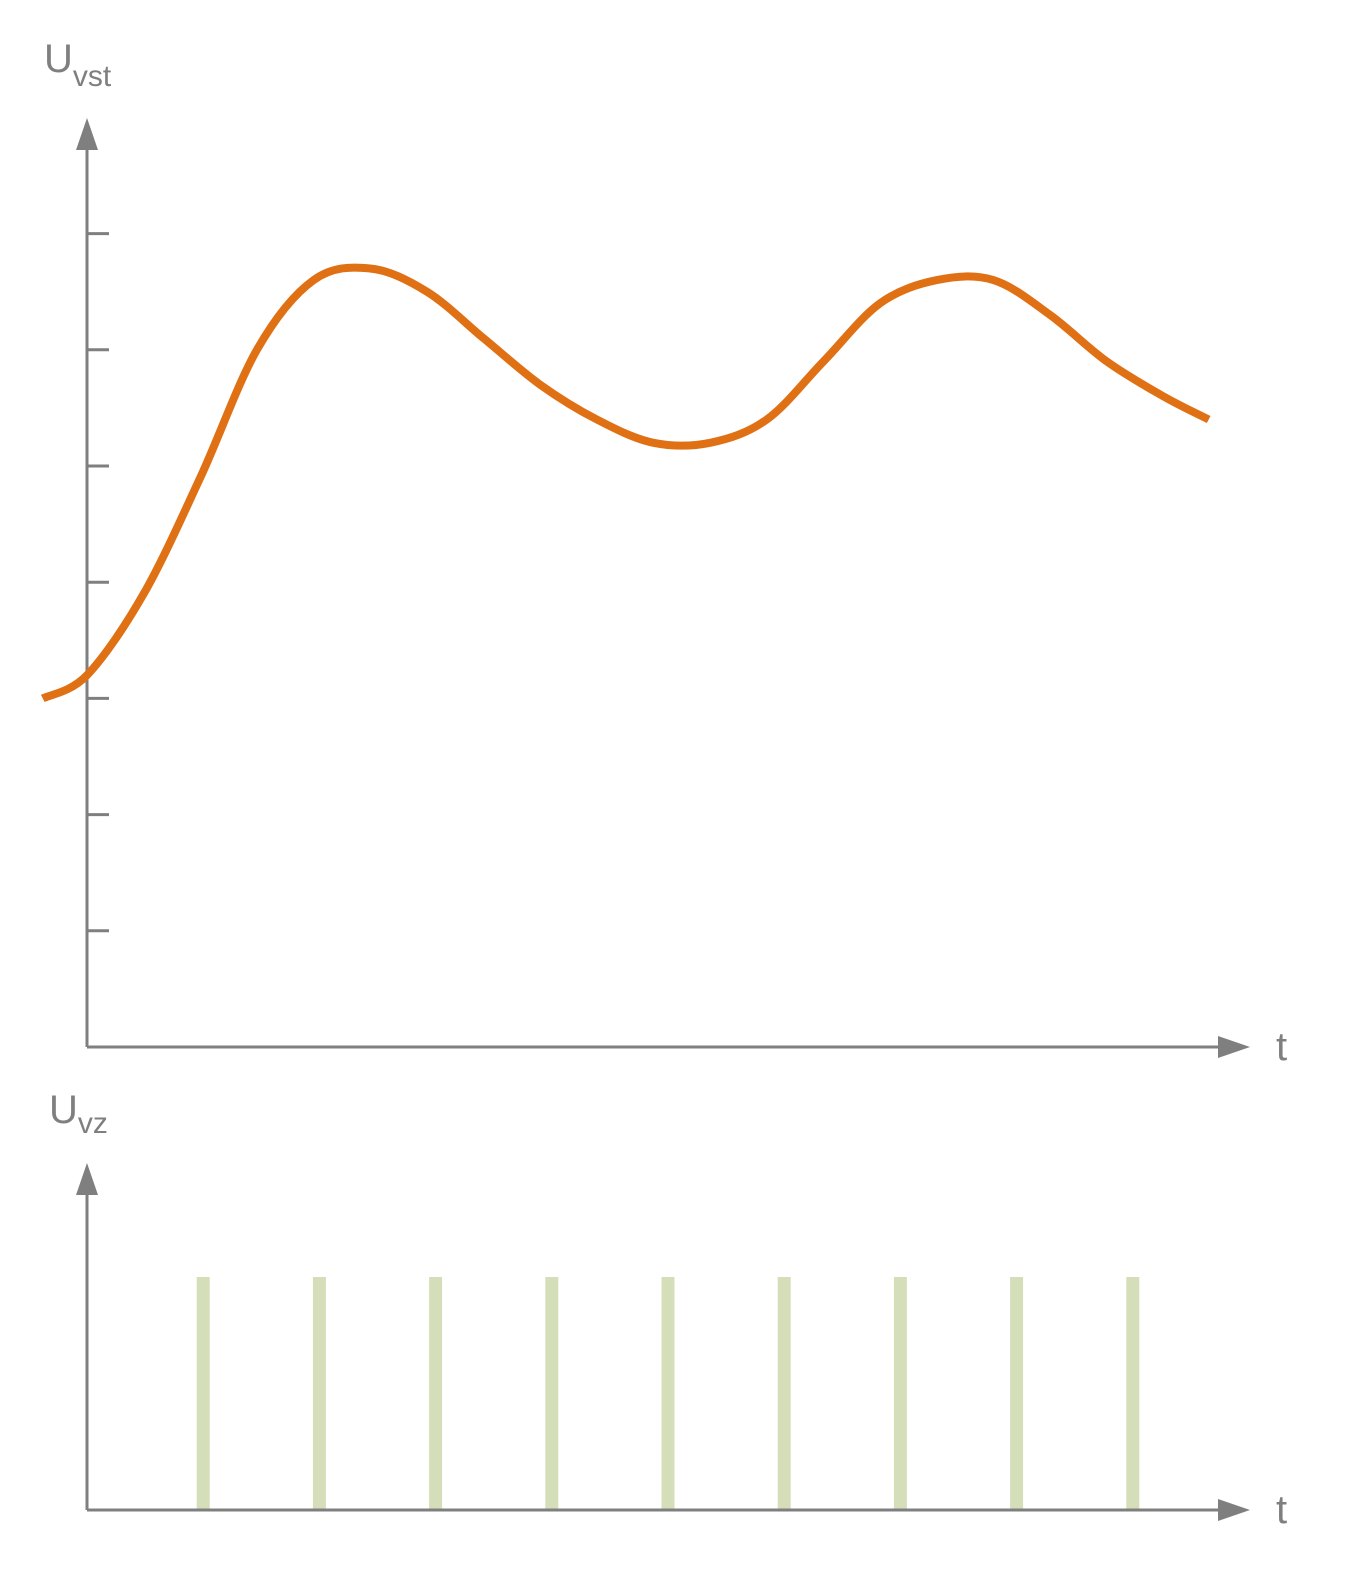 This screenshot has height=1594, width=1355. Describe the element at coordinates (1281, 1510) in the screenshot. I see `bottom-x-label: t` at that location.